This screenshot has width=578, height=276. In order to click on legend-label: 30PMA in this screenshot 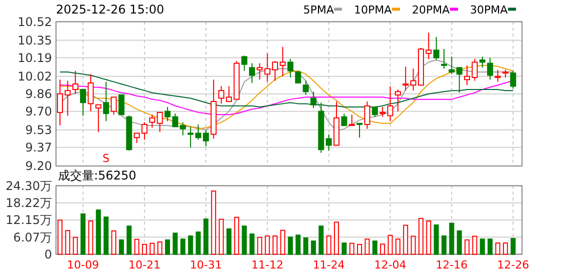, I will do `click(489, 10)`.